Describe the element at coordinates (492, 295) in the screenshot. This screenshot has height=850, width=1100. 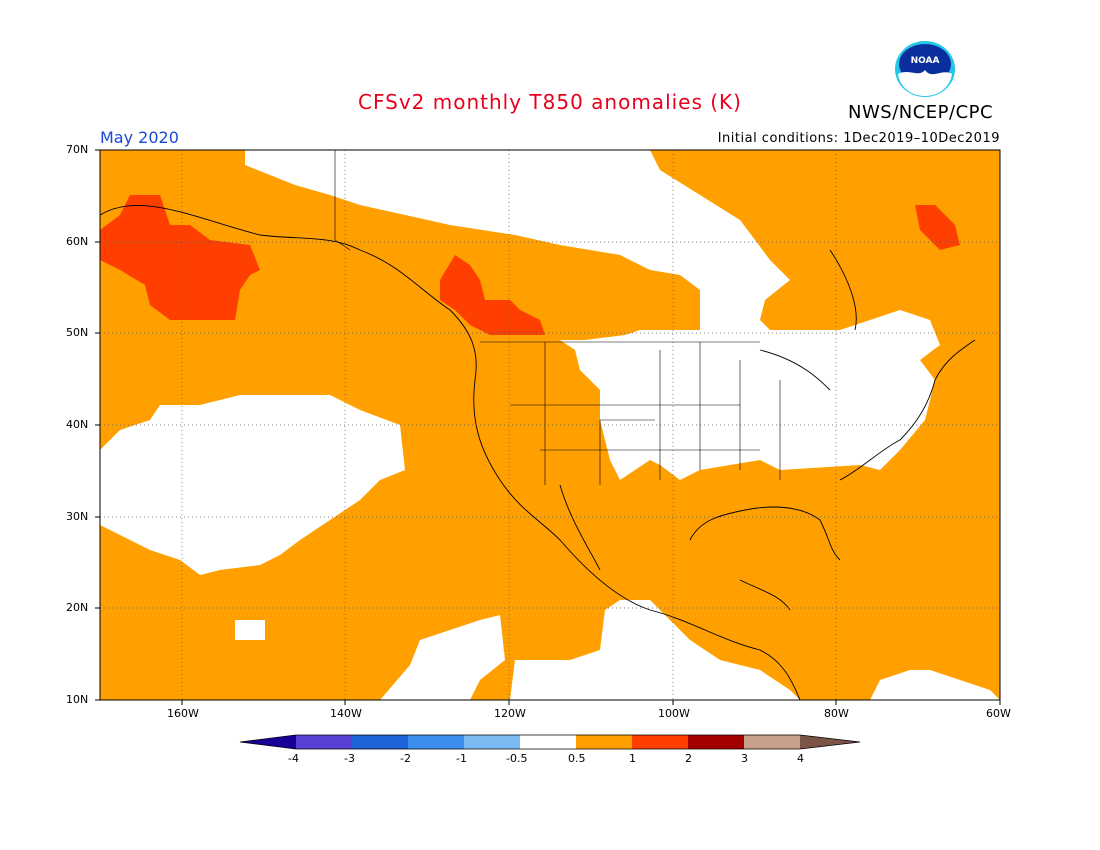
I see `strong-warm-canada` at that location.